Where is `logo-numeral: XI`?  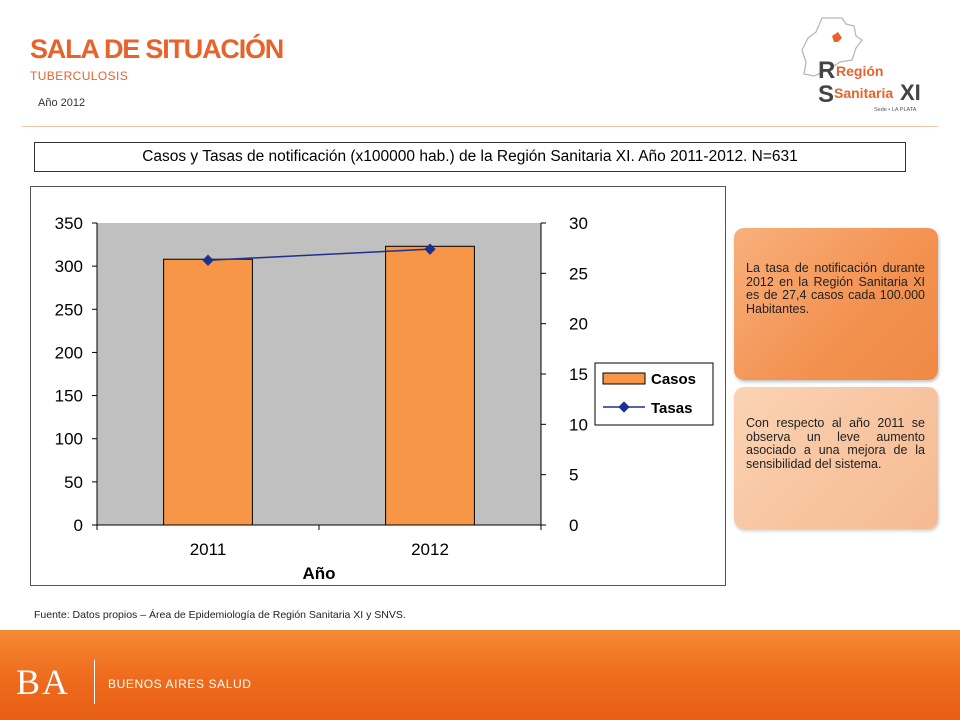
logo-numeral: XI is located at coordinates (910, 92).